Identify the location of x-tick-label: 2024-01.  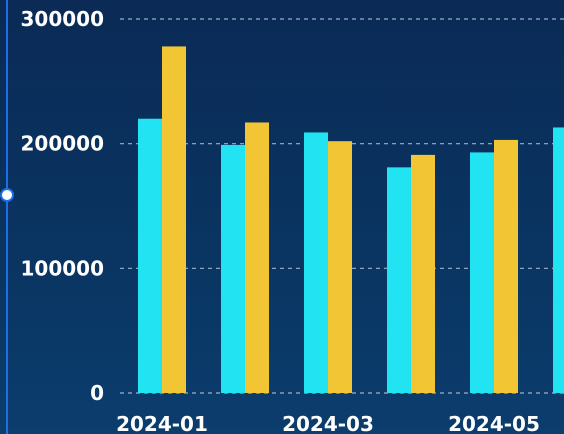
(162, 423).